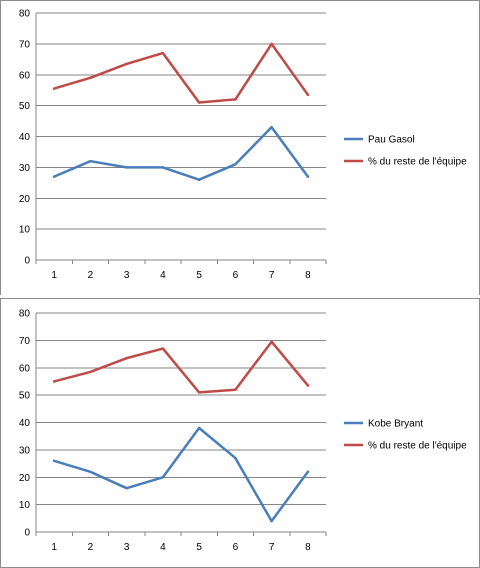  I want to click on panel-gap, so click(240, 296).